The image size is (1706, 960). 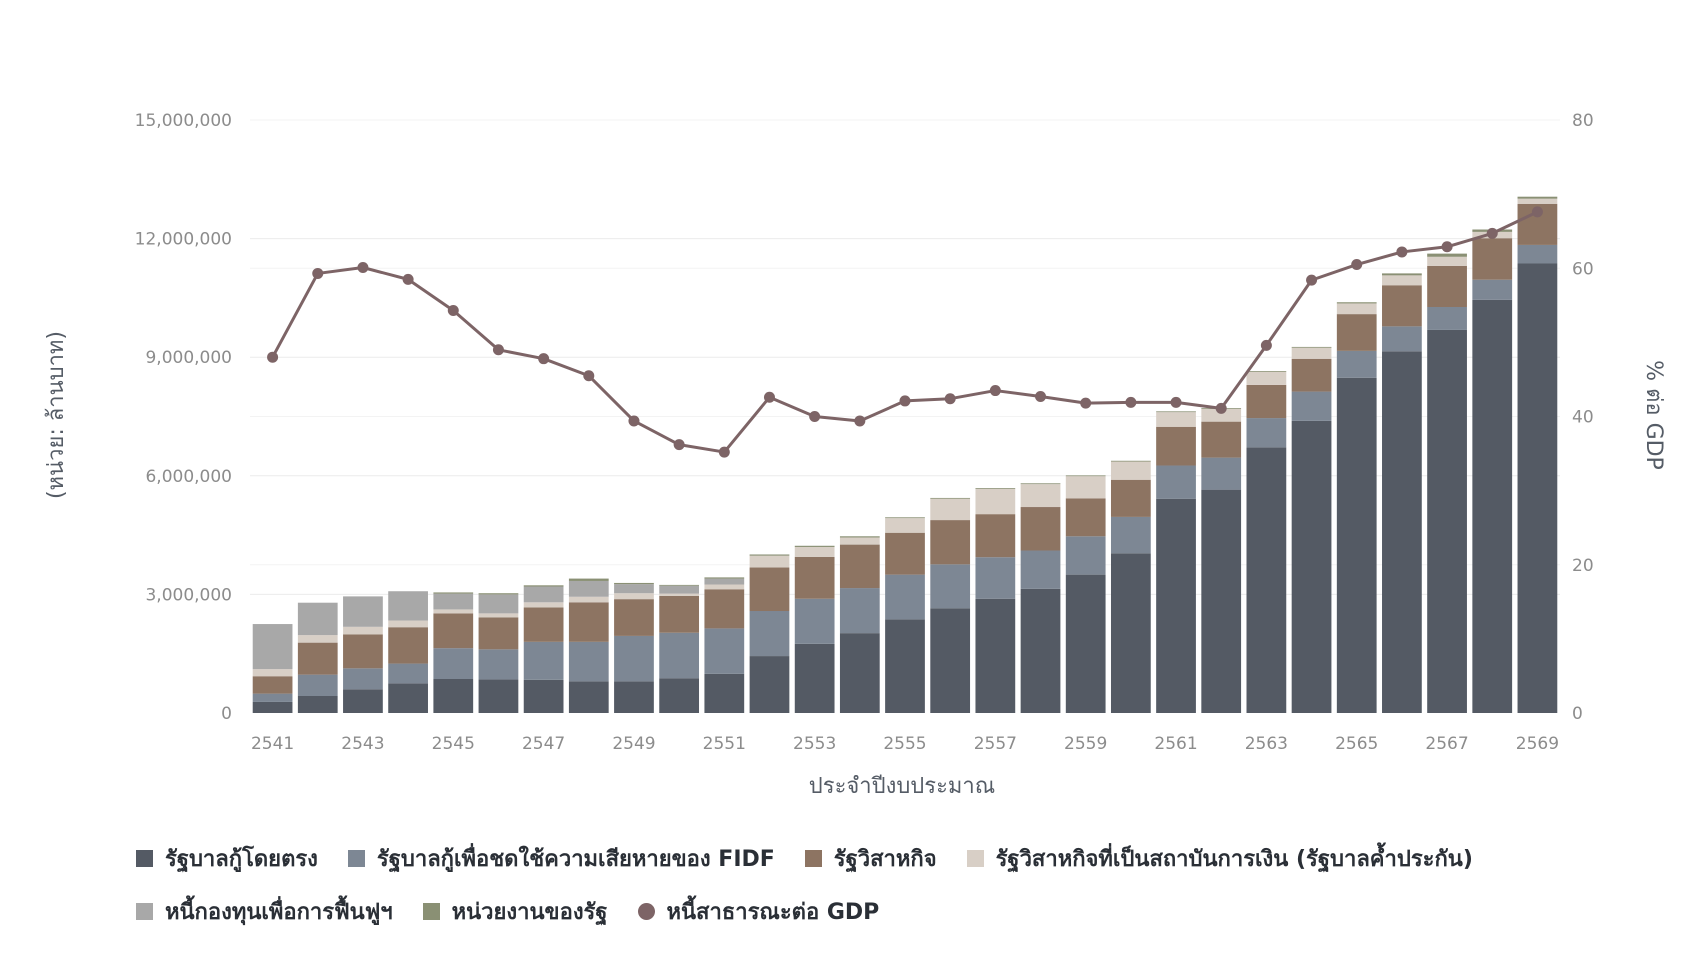 I want to click on legend-item-direct-borrowing: รัฐบาลกู้โดยตรง, so click(x=227, y=858).